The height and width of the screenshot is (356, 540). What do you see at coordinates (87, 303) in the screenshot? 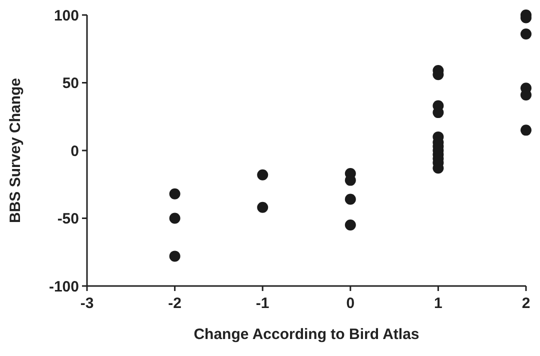
I see `x-tick-label: -3` at bounding box center [87, 303].